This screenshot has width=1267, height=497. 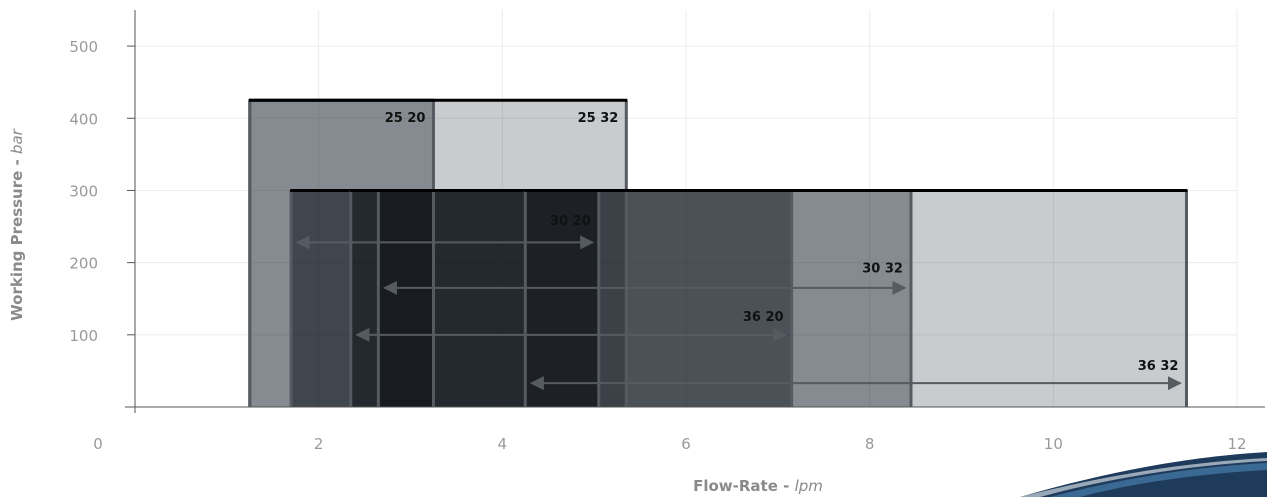 What do you see at coordinates (405, 118) in the screenshot?
I see `series-label-25-20: 25 20` at bounding box center [405, 118].